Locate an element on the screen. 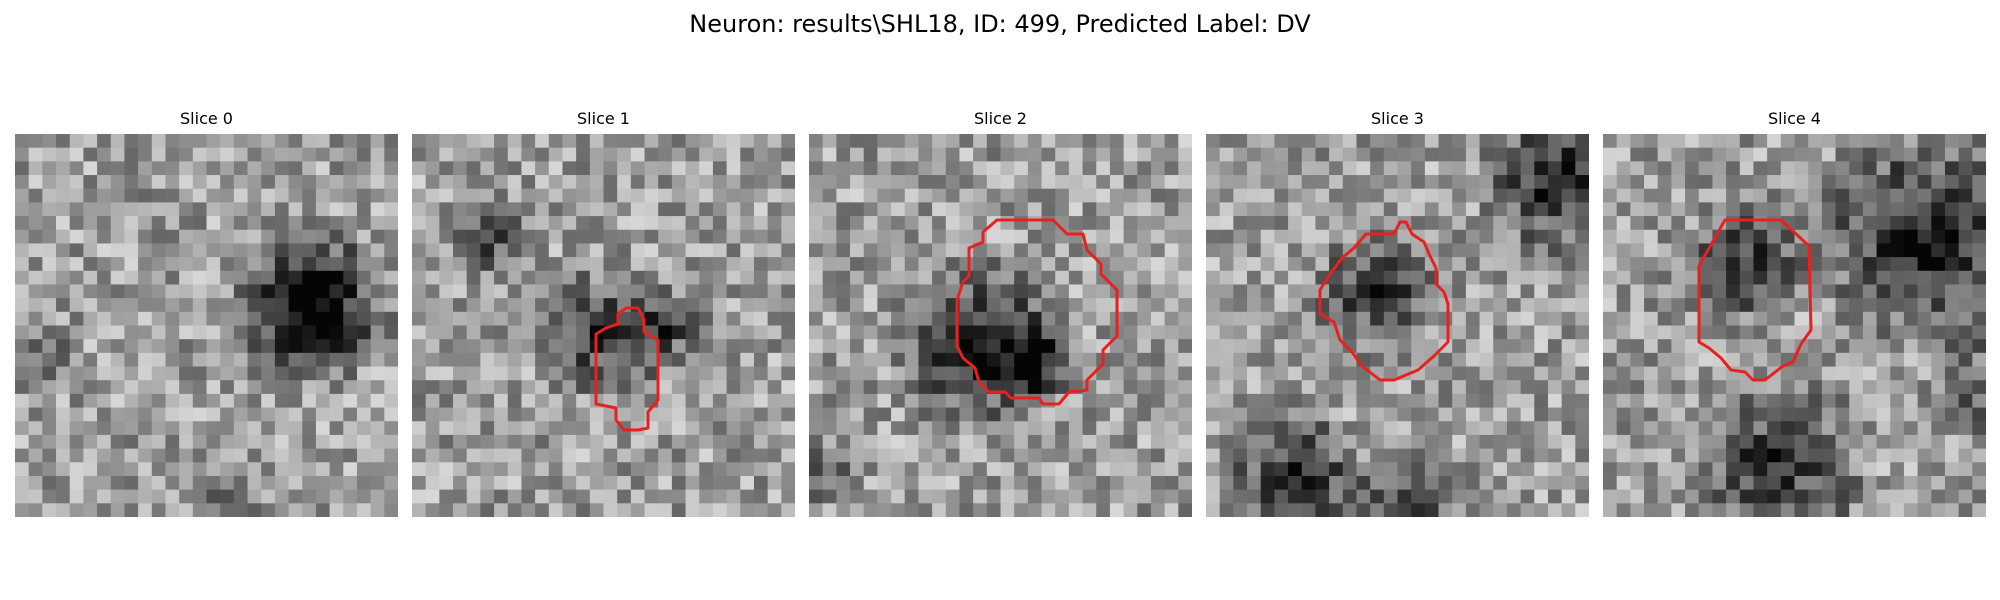 This screenshot has height=600, width=2000. slice-title: Slice 4 is located at coordinates (1794, 118).